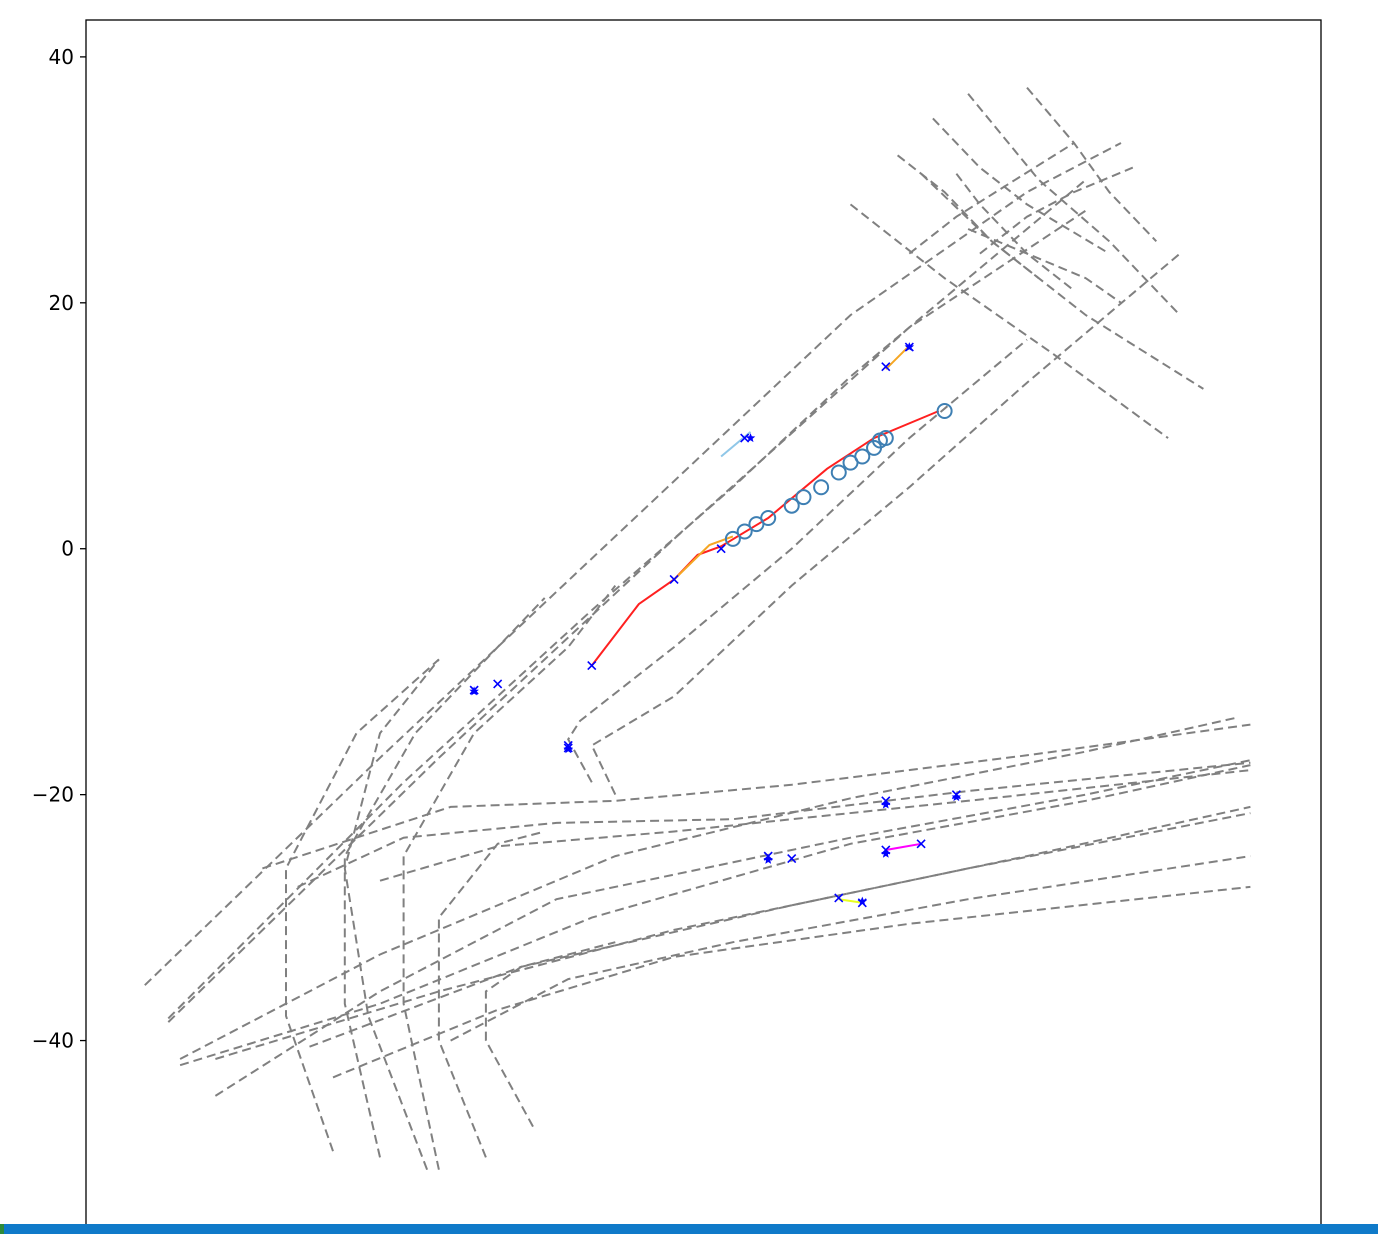 The height and width of the screenshot is (1234, 1378). What do you see at coordinates (61, 303) in the screenshot?
I see `y-tick-label-1: 20` at bounding box center [61, 303].